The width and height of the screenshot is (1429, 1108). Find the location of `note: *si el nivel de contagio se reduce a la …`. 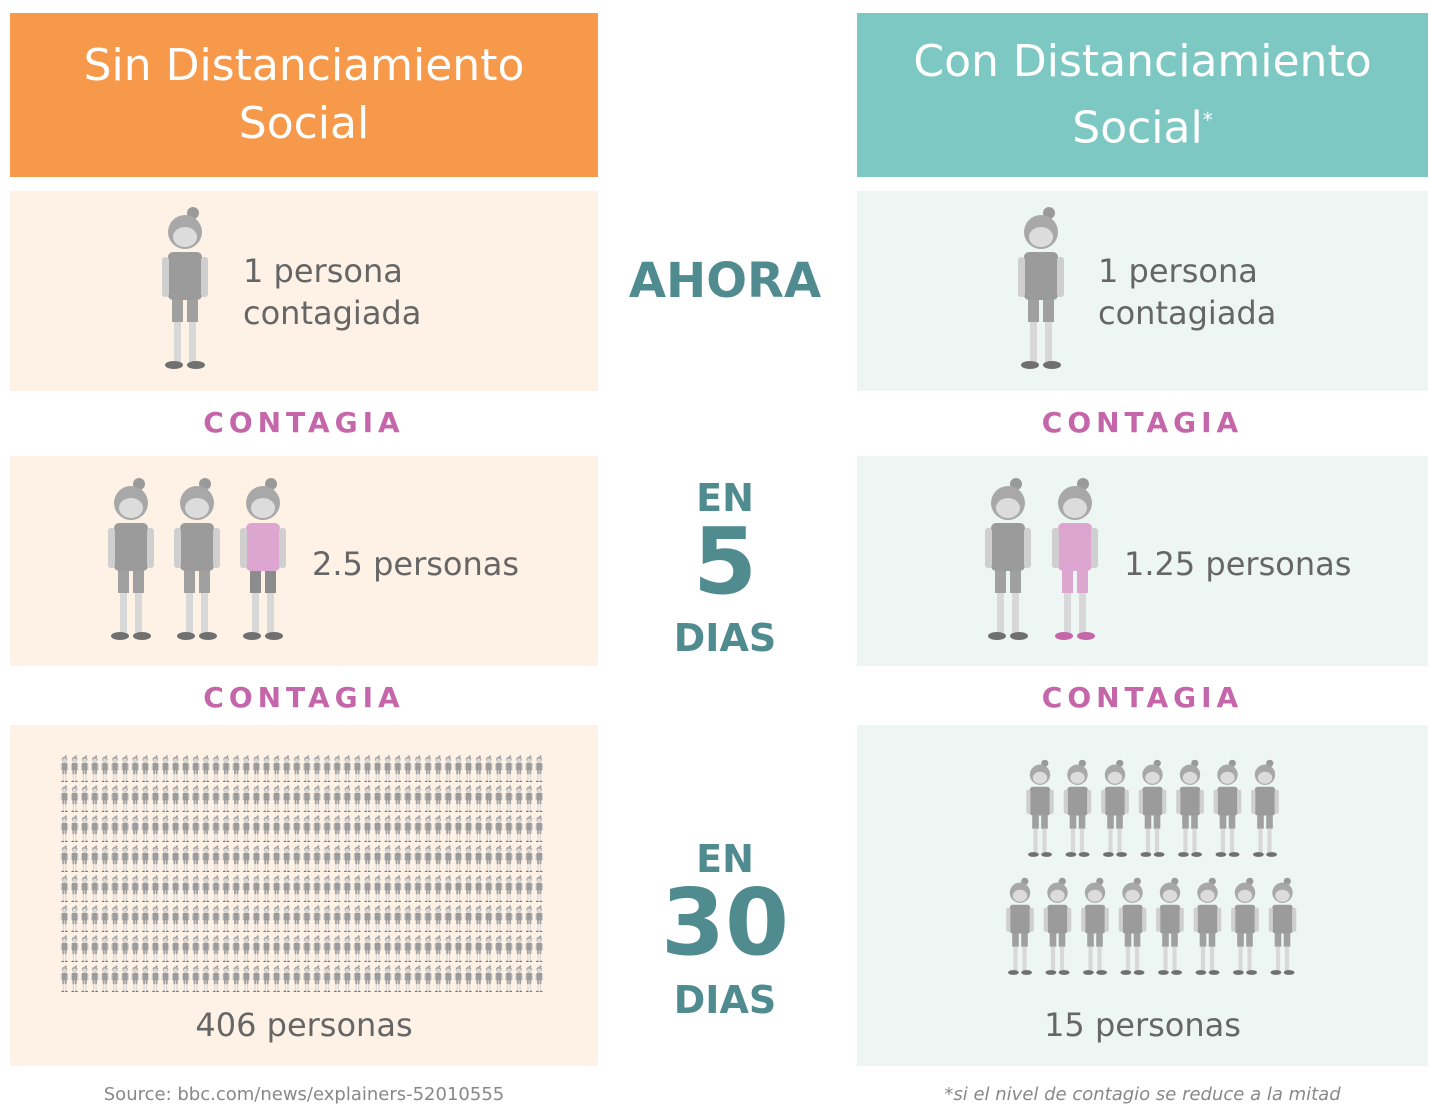

note: *si el nivel de contagio se reduce a la … is located at coordinates (1142, 1094).